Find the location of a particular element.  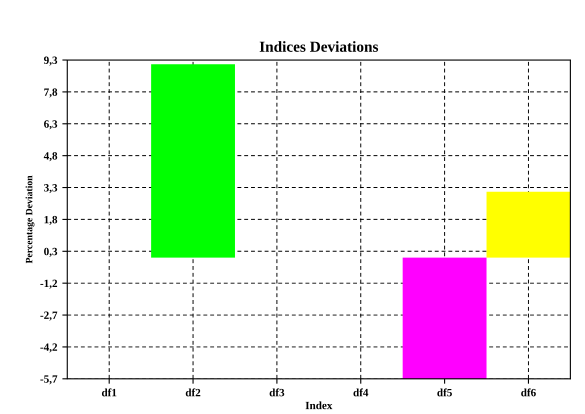

x-axis-title: Index is located at coordinates (319, 405).